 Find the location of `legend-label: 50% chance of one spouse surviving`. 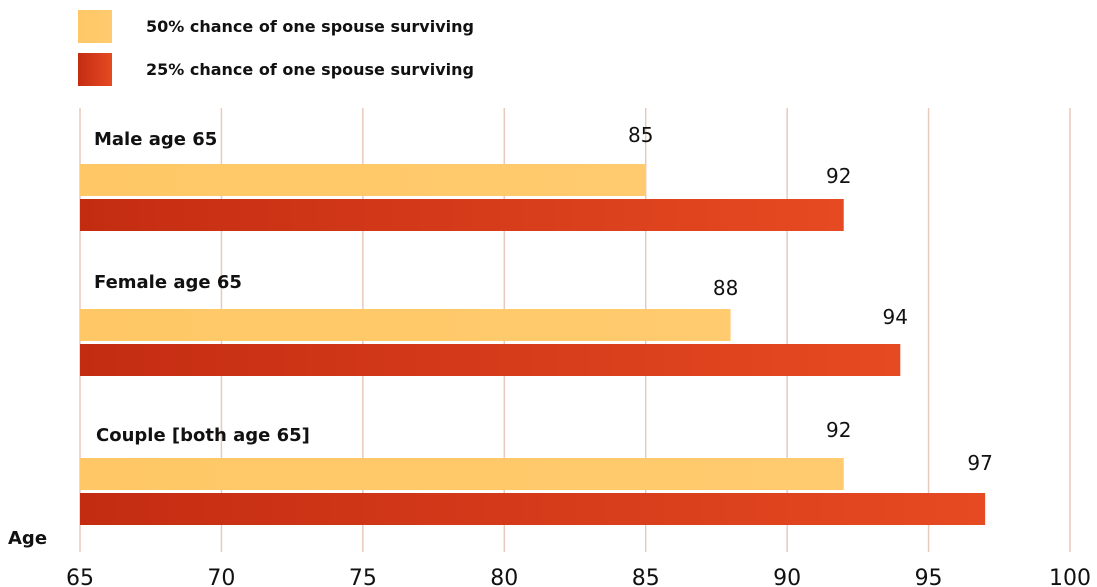

legend-label: 50% chance of one spouse surviving is located at coordinates (310, 26).